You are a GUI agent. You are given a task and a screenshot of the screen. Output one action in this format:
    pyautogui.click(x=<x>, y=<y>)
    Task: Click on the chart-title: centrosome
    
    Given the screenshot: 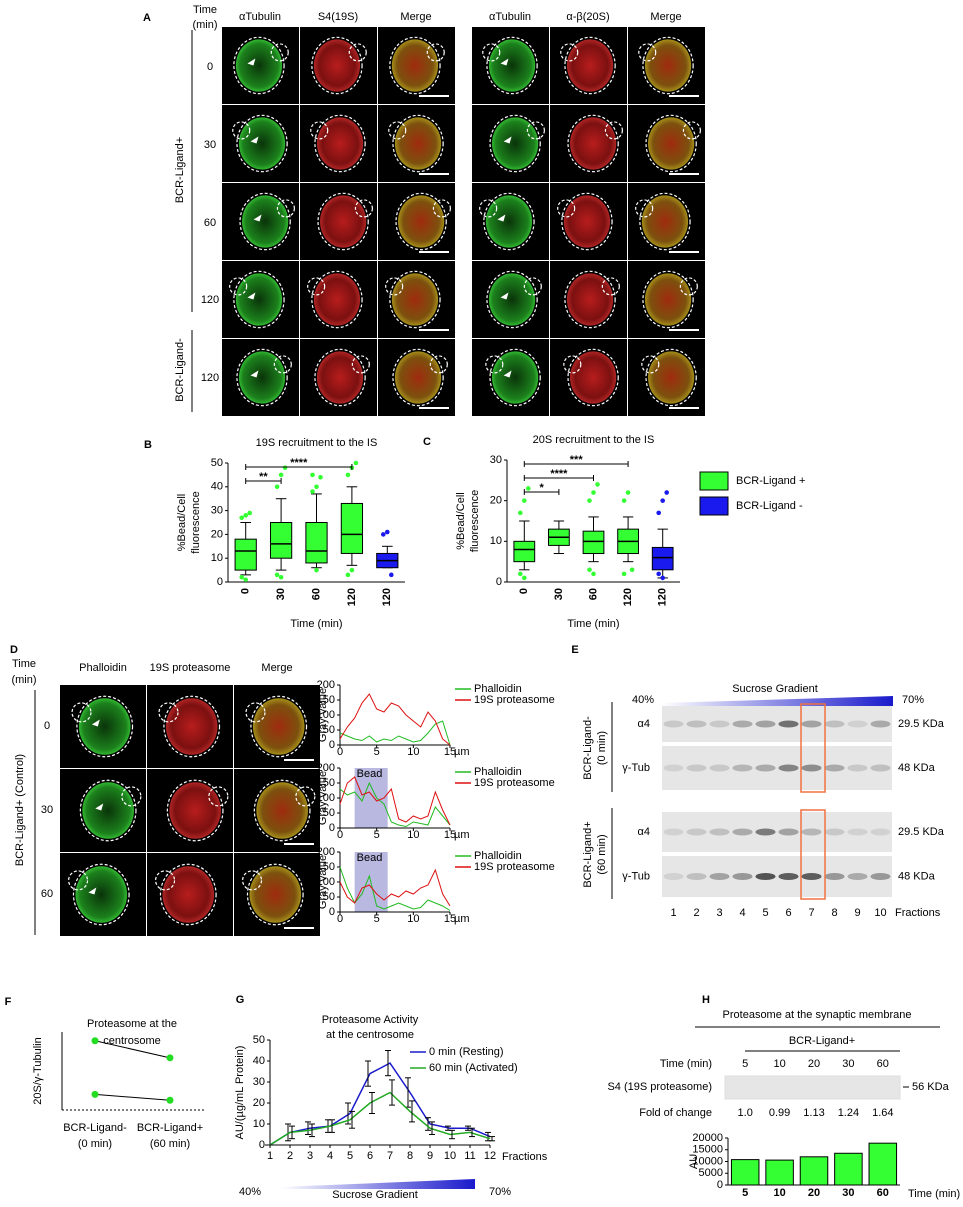 What is the action you would take?
    pyautogui.click(x=131, y=1041)
    